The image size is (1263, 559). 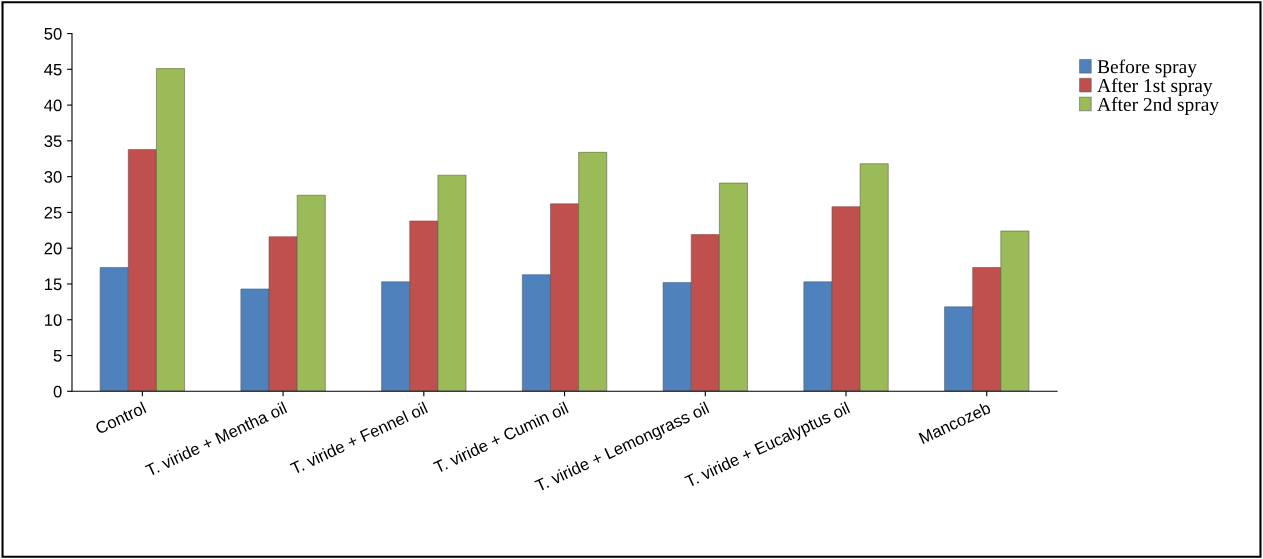 I want to click on y-tick-label: 5, so click(x=57, y=356).